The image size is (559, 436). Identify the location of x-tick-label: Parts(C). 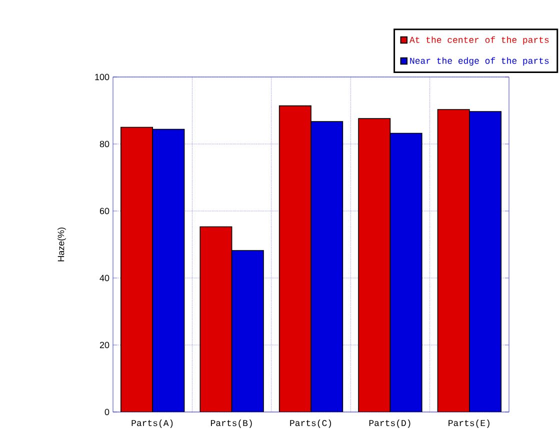
(311, 424).